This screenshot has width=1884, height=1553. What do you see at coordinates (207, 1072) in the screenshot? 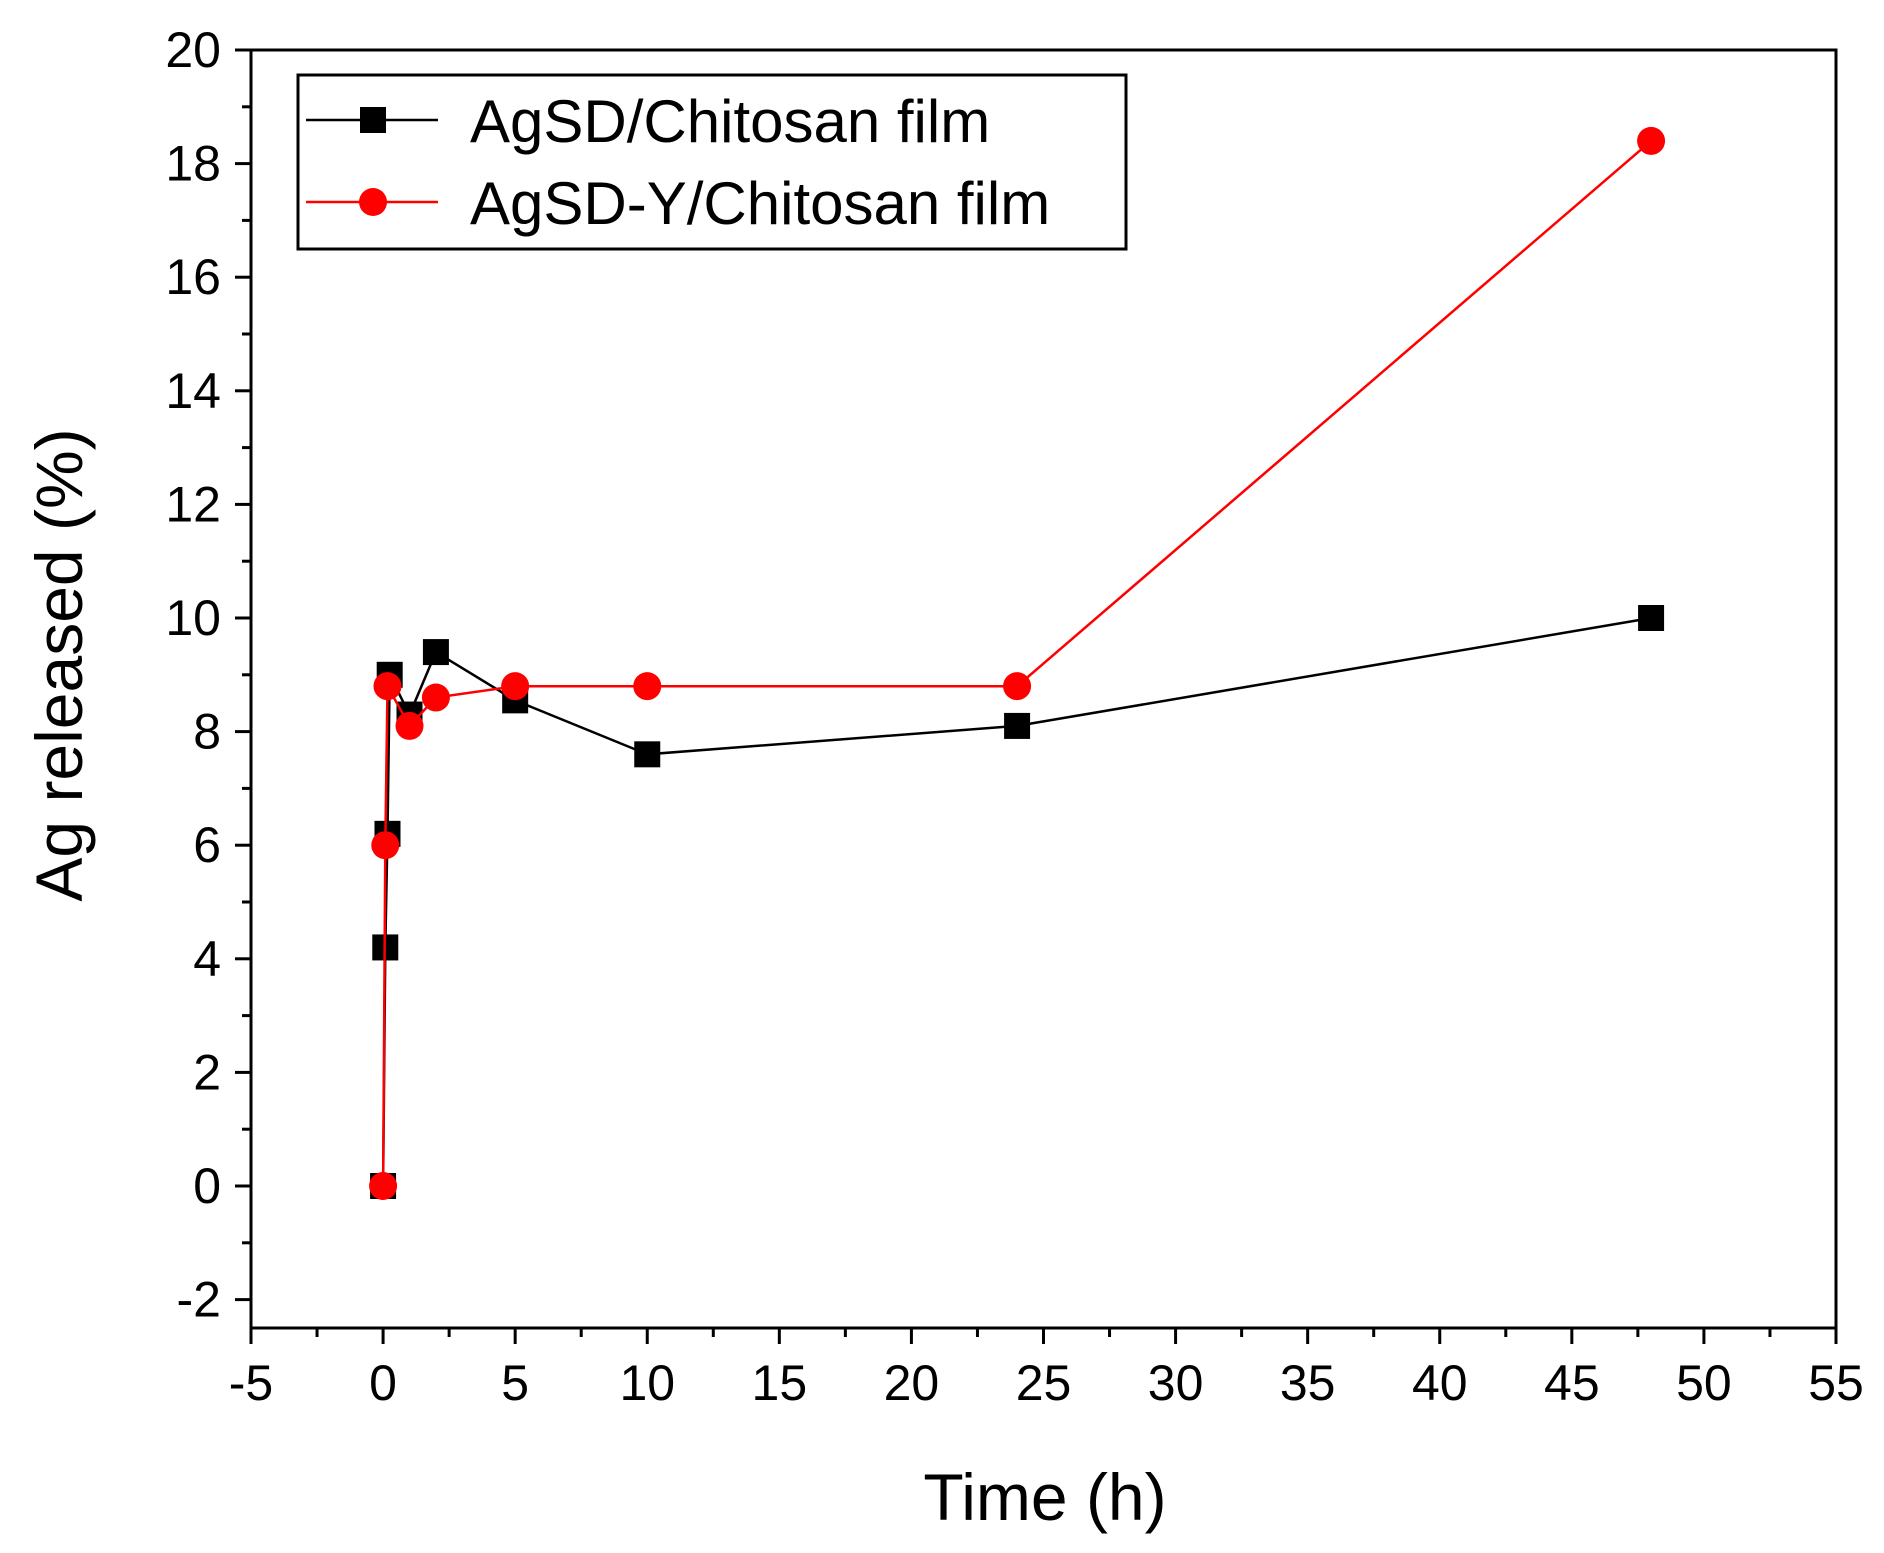
I see `y-tick-label: 2` at bounding box center [207, 1072].